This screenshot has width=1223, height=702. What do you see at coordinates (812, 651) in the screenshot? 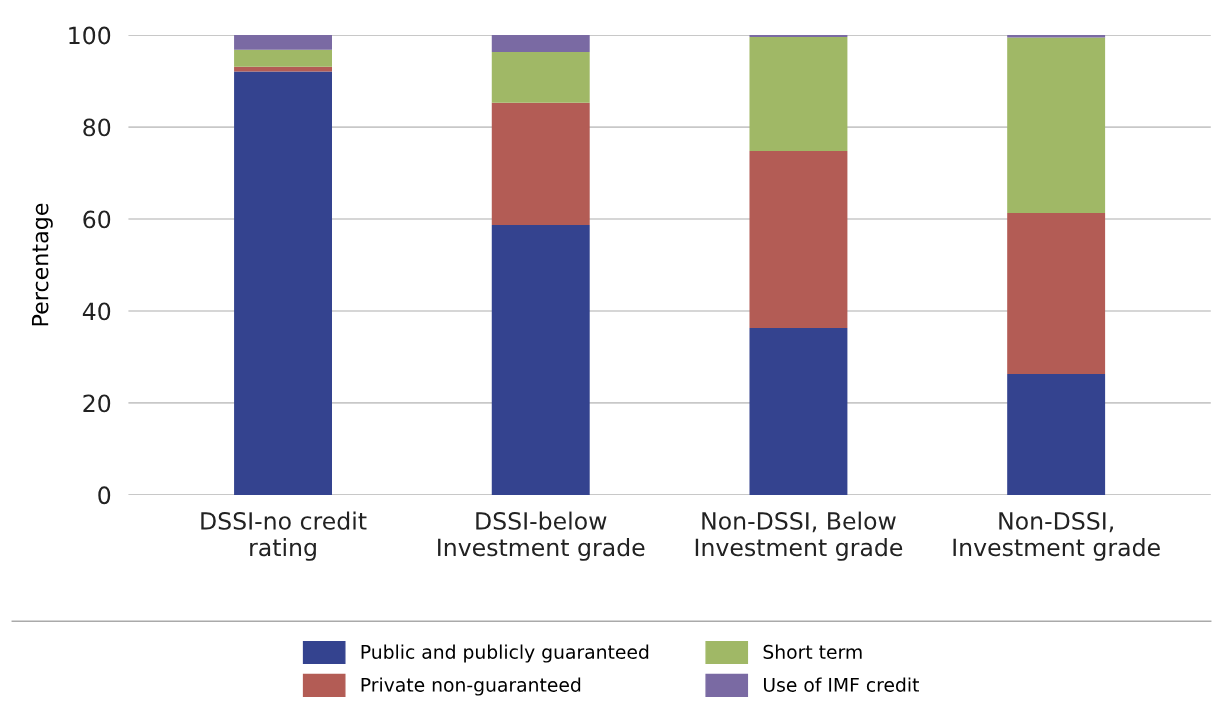
I see `legend-label: Short term` at bounding box center [812, 651].